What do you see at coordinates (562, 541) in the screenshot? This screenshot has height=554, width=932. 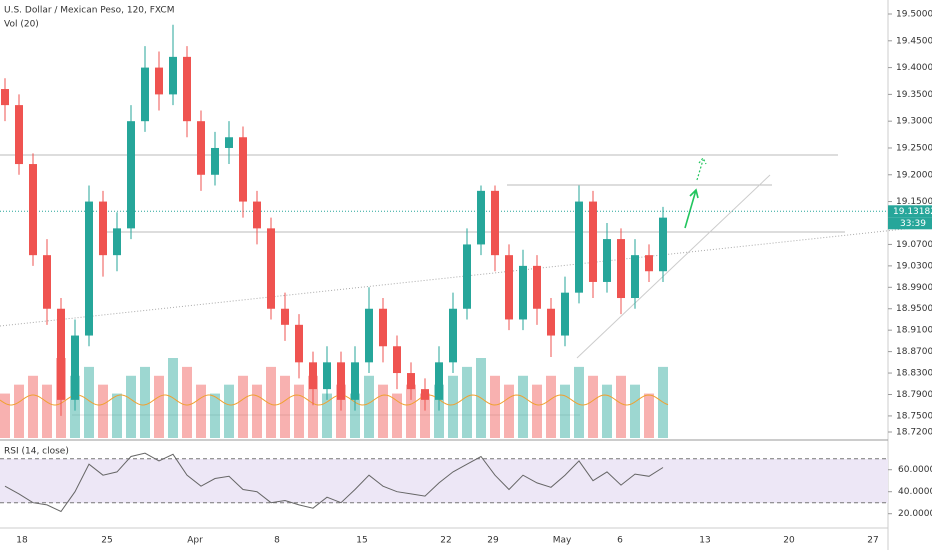 I see `x-tick-label: May` at bounding box center [562, 541].